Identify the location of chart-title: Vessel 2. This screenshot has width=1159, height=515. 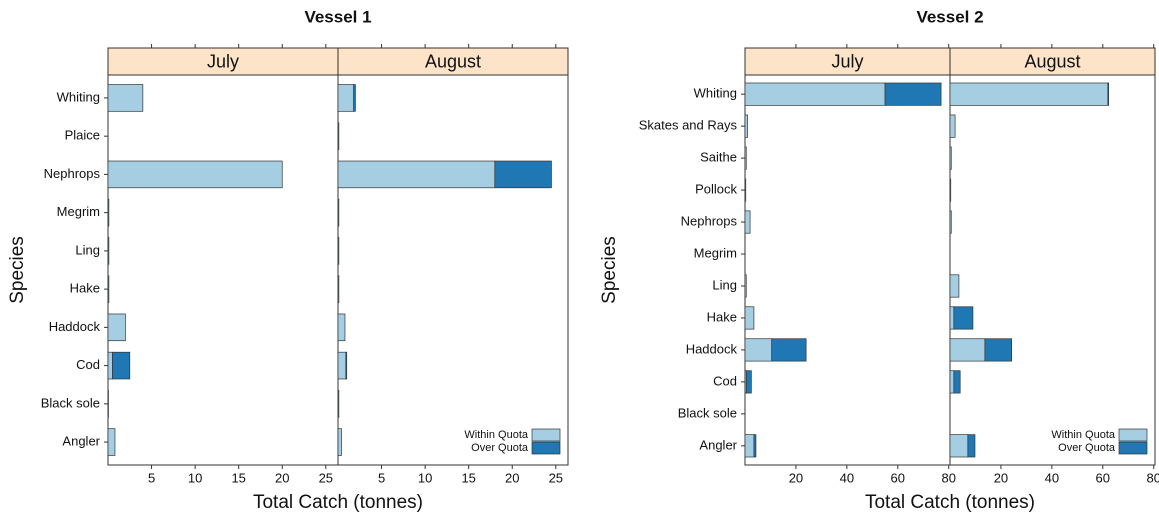
(949, 16).